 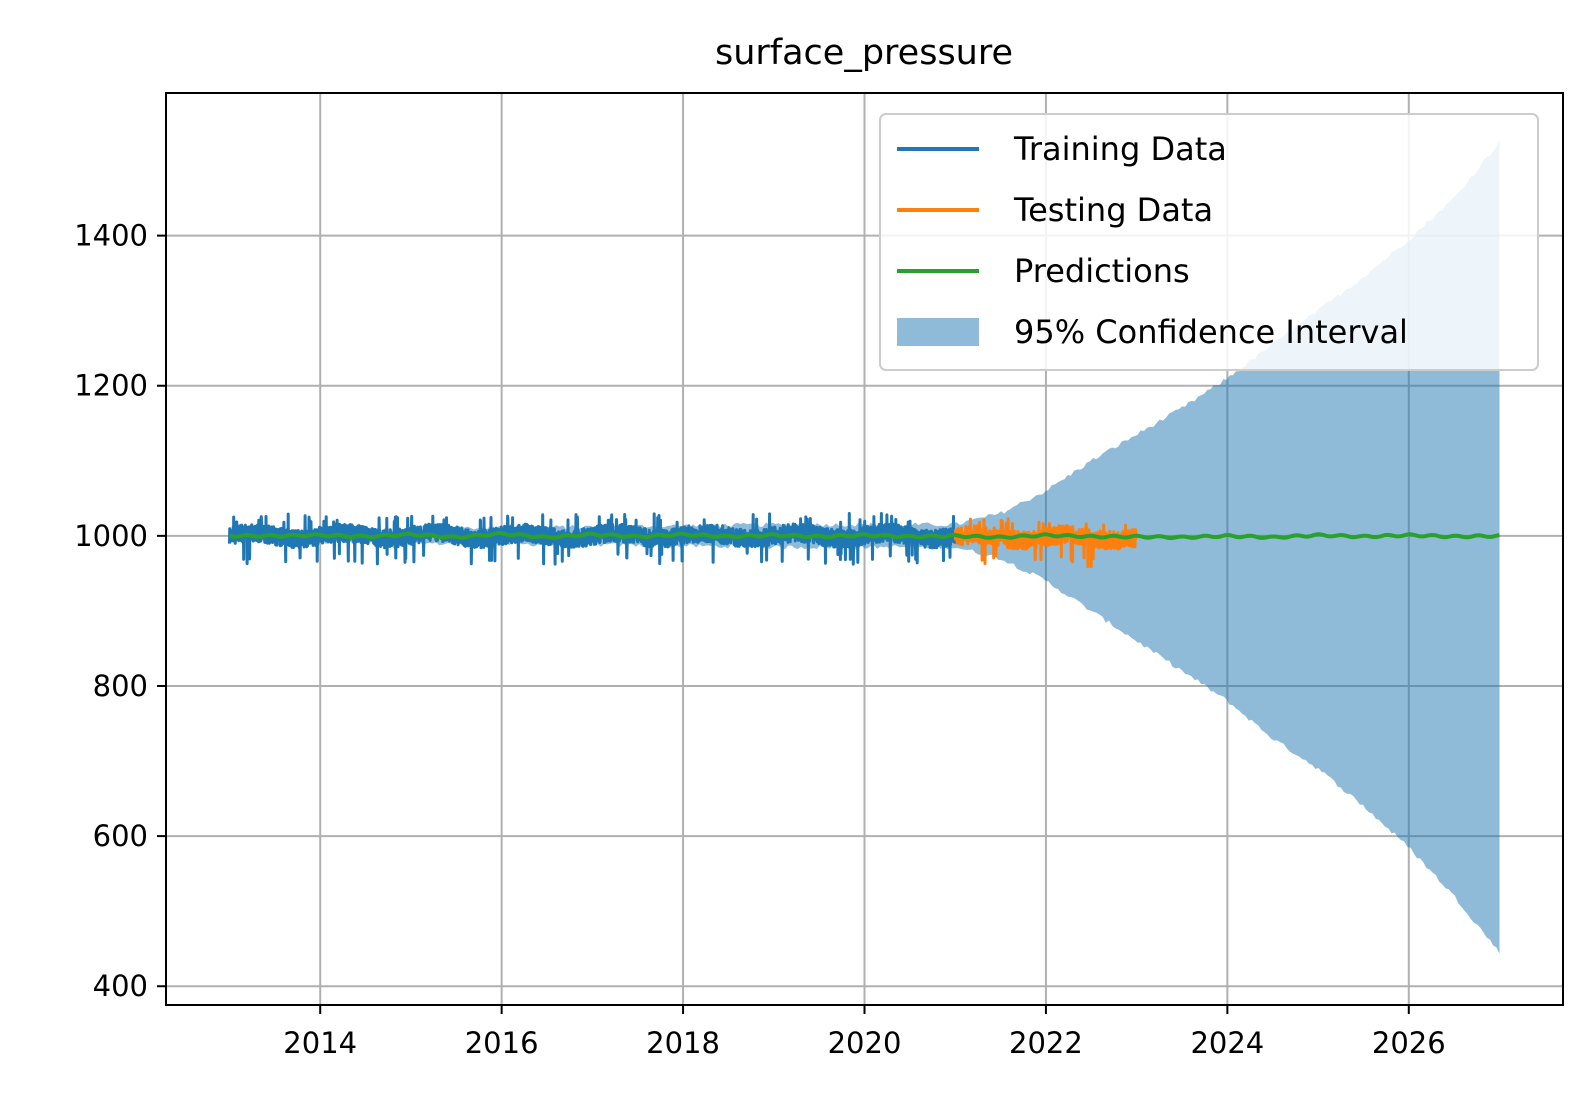 What do you see at coordinates (111, 536) in the screenshot?
I see `y-tick-label: 1000` at bounding box center [111, 536].